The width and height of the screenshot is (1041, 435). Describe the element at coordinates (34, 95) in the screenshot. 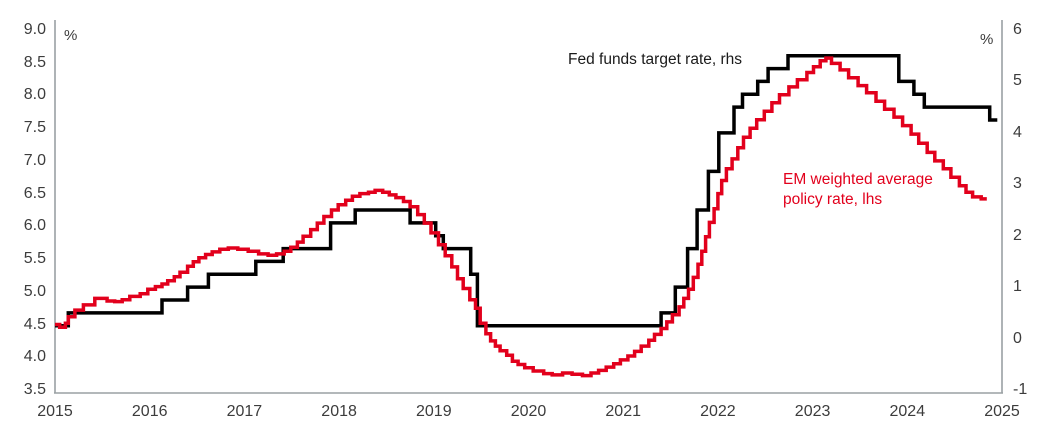

I see `y-left-tick-8.0: 8.0` at that location.